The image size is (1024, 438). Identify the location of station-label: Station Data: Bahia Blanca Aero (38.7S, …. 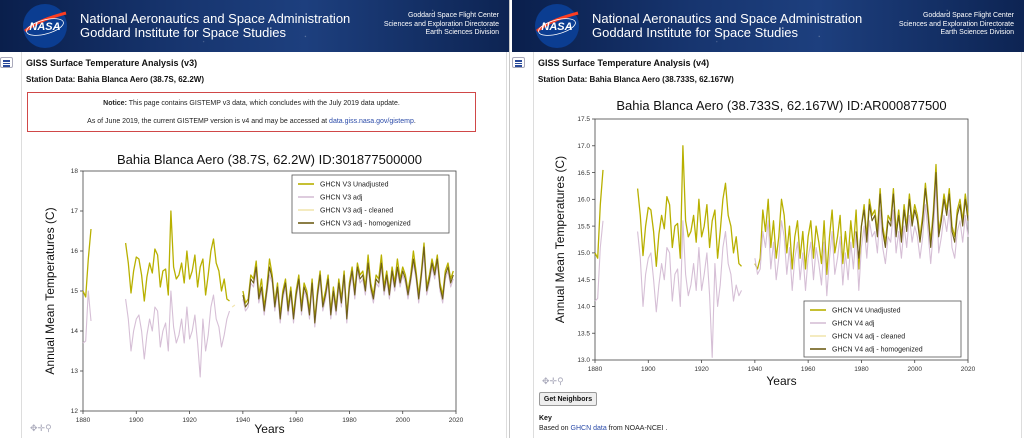
(115, 79).